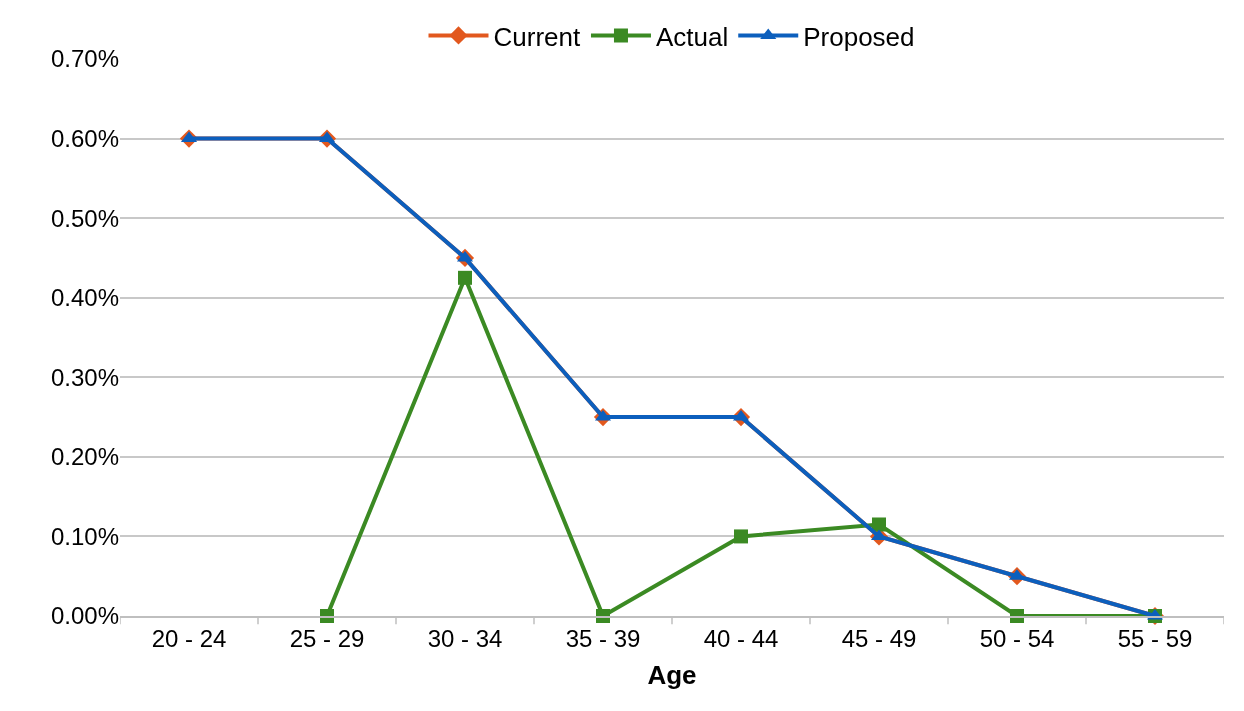 This screenshot has width=1244, height=711. What do you see at coordinates (84, 138) in the screenshot?
I see `y-tick-label: 0.60%` at bounding box center [84, 138].